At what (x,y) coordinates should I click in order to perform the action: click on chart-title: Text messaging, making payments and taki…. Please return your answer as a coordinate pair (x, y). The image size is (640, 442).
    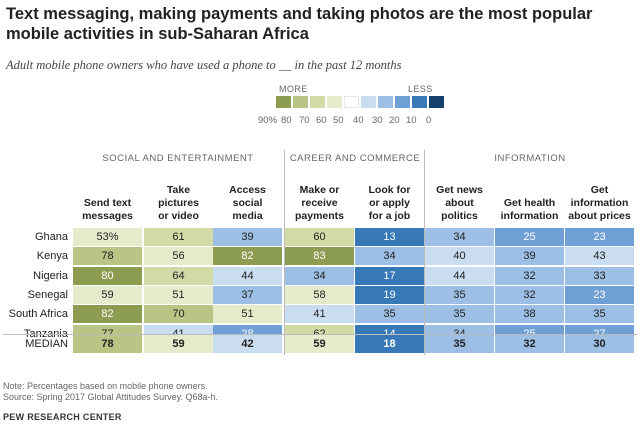
    Looking at the image, I should click on (299, 24).